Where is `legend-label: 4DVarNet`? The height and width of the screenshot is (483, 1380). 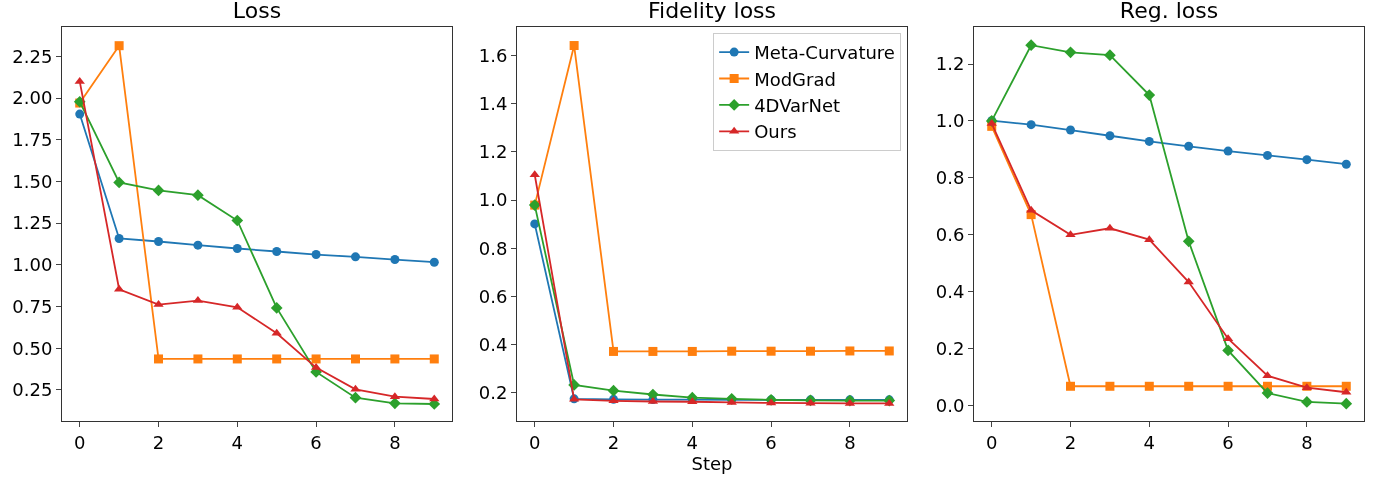
legend-label: 4DVarNet is located at coordinates (797, 105).